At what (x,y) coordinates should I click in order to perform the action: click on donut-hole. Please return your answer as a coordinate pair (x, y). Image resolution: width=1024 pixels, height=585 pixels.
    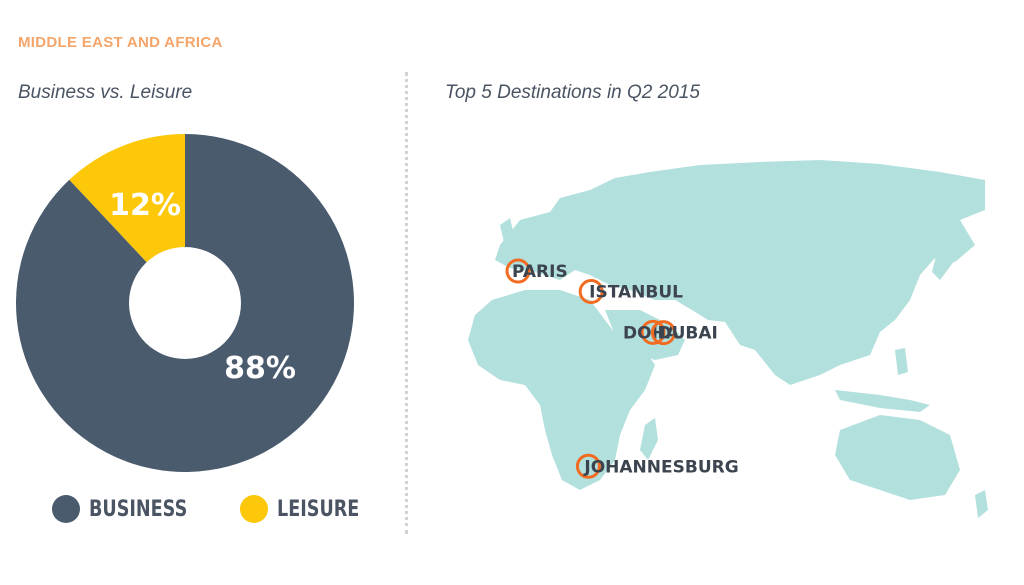
    Looking at the image, I should click on (185, 303).